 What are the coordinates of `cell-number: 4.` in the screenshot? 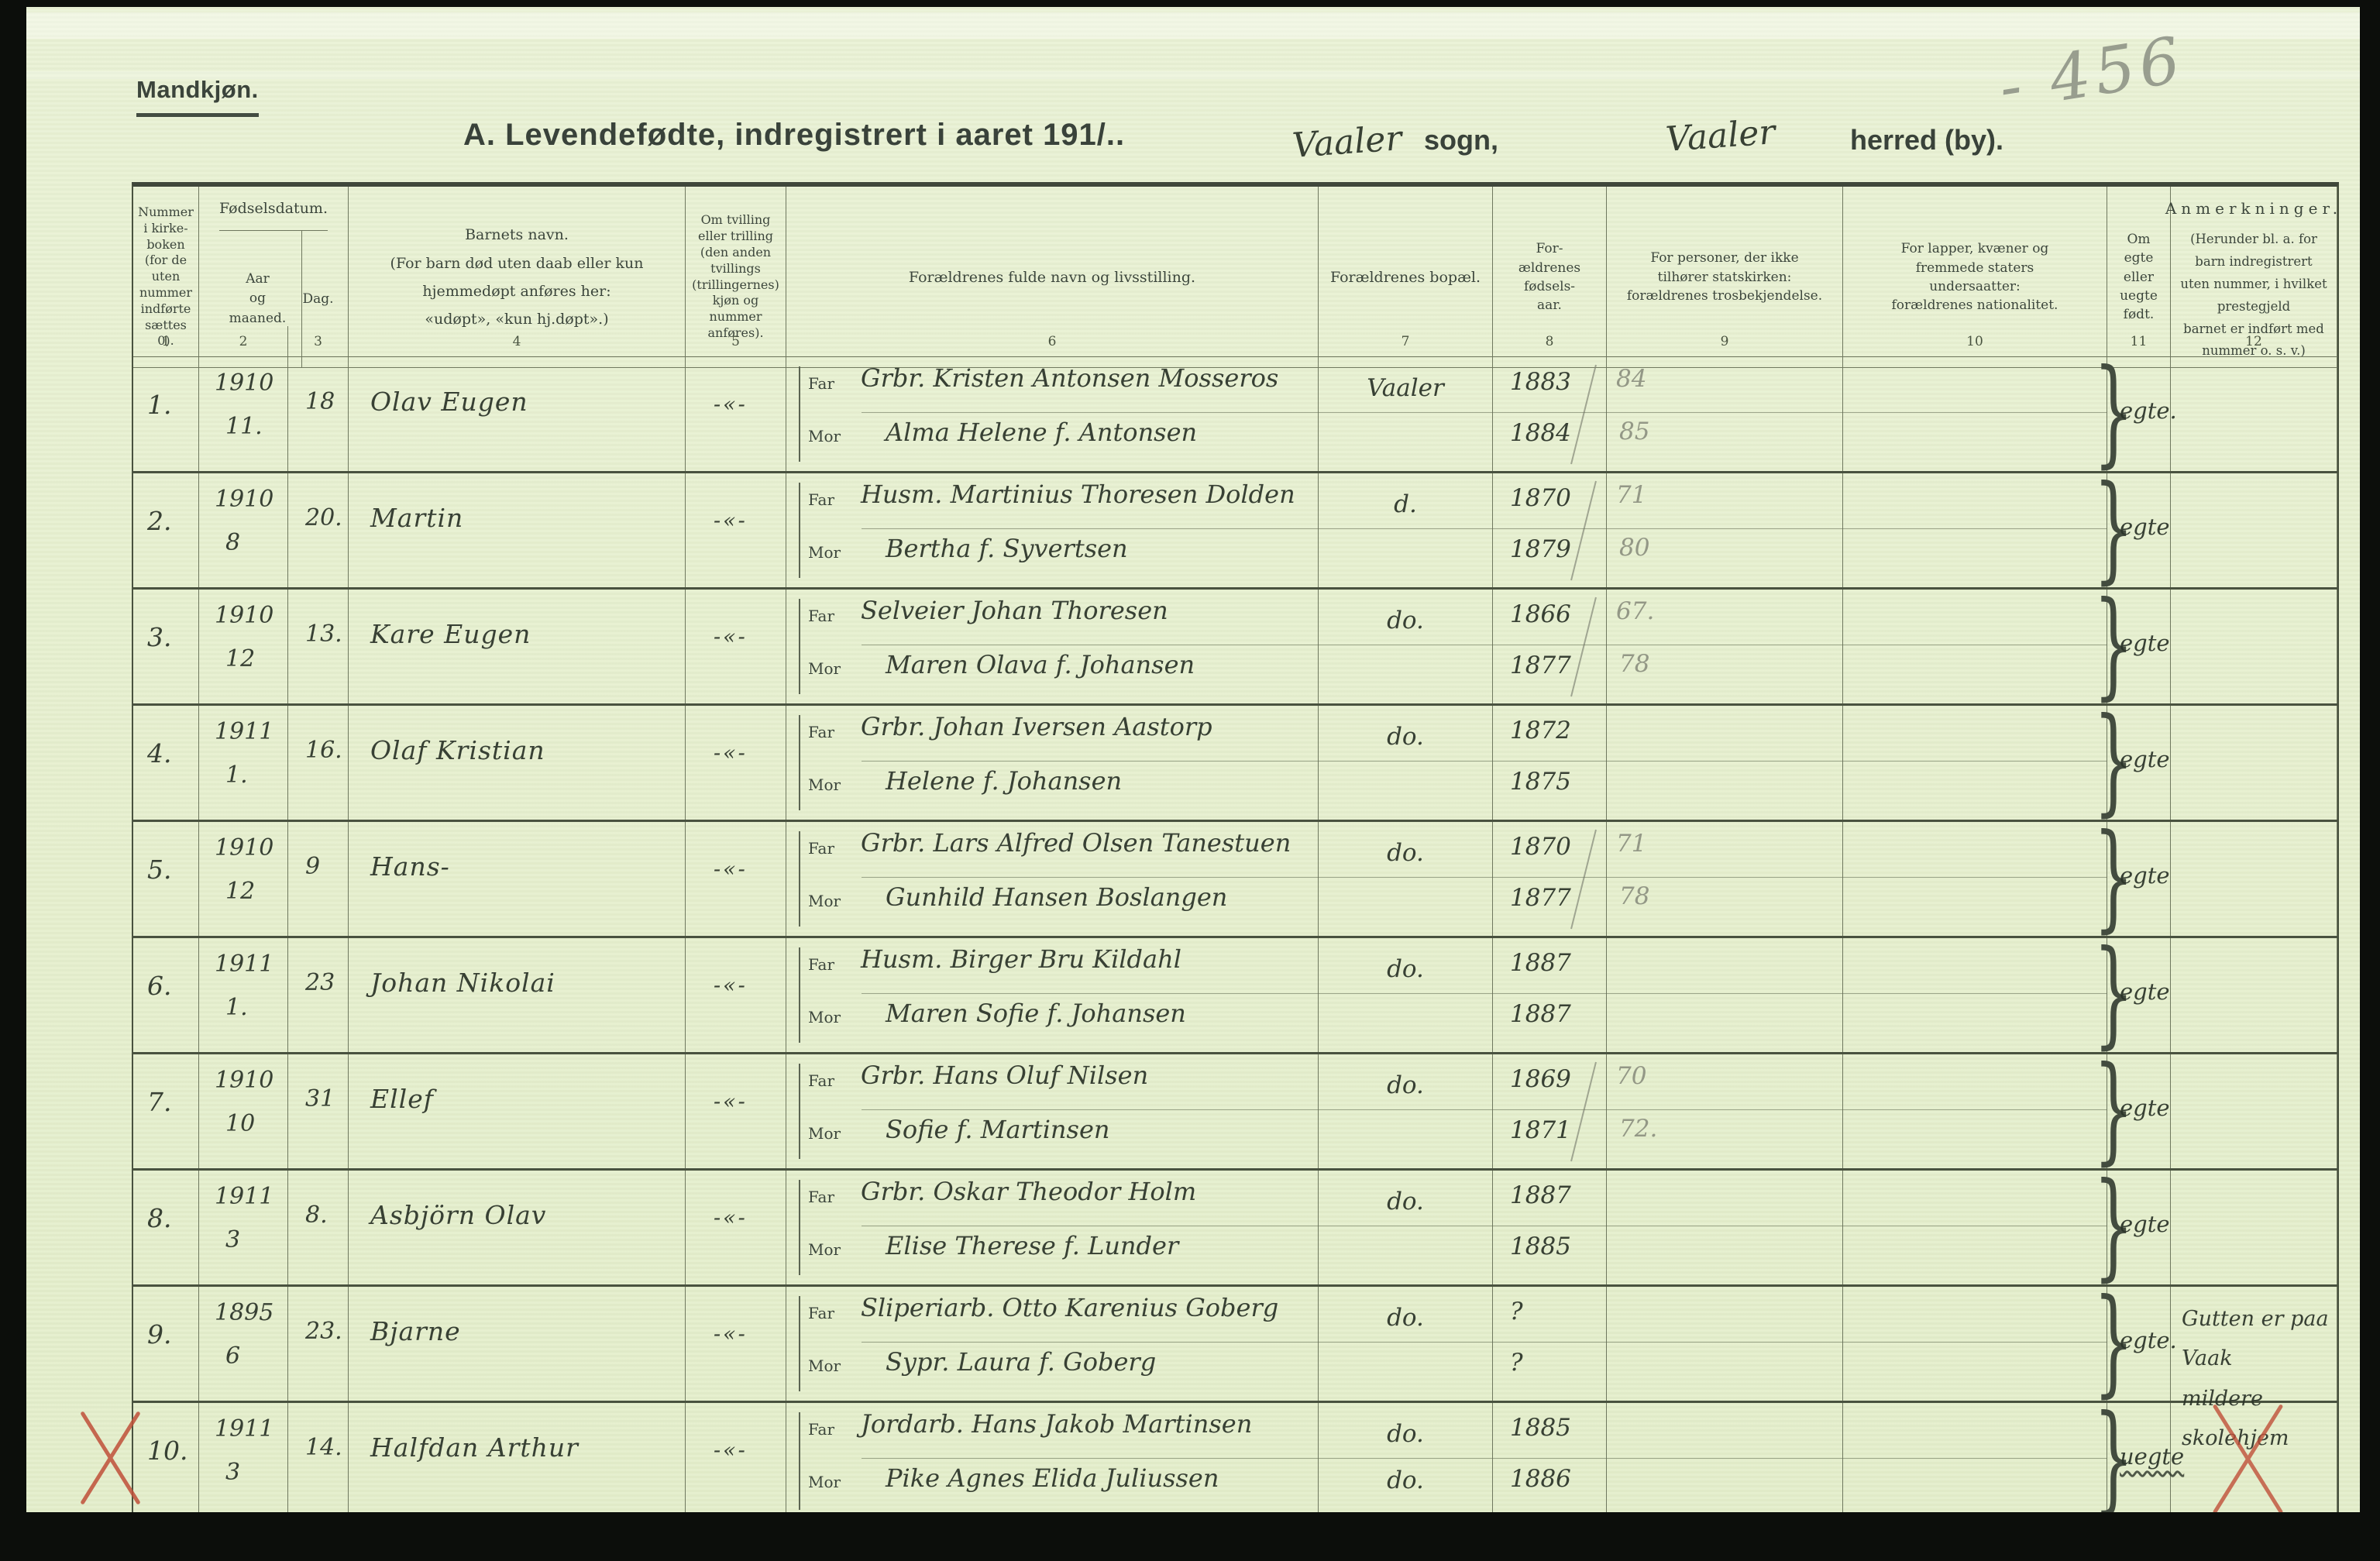 It's located at (166, 763).